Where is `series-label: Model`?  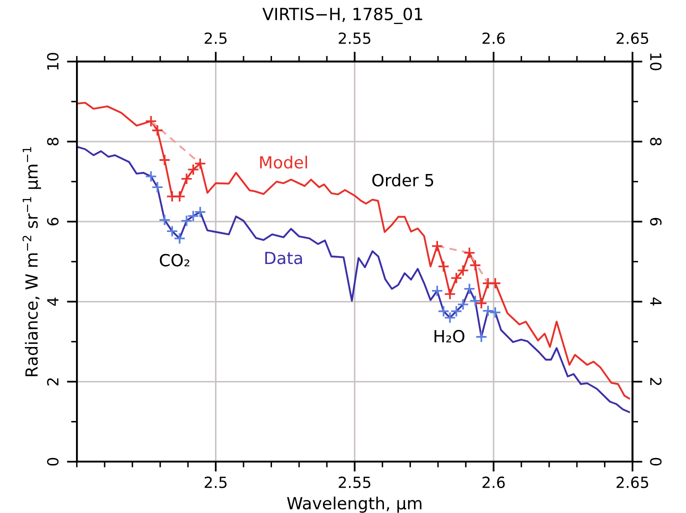
series-label: Model is located at coordinates (283, 162).